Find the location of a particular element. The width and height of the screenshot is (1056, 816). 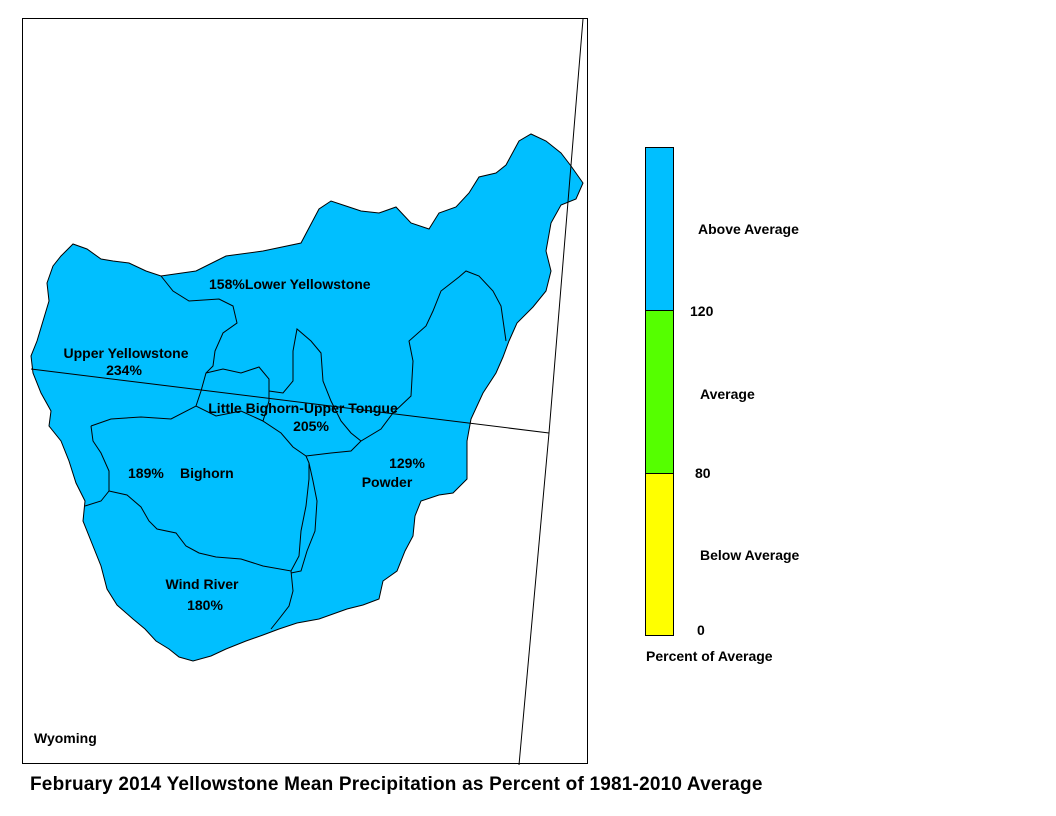

label-lower-yellowstone: 158%Lower Yellowstone is located at coordinates (290, 284).